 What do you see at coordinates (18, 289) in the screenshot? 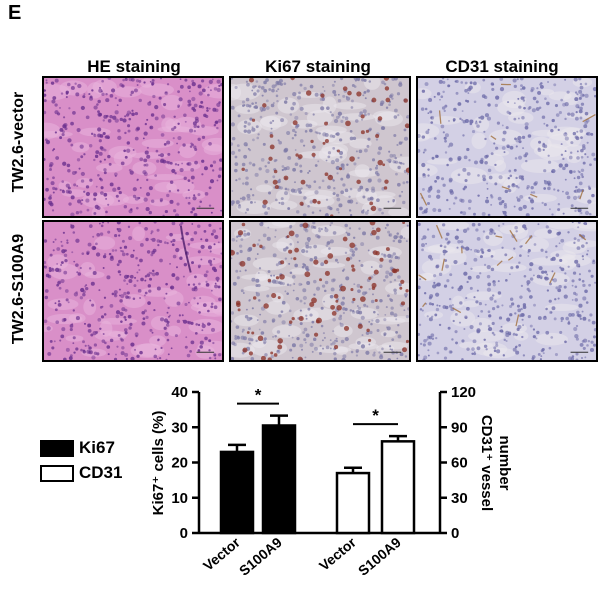
I see `row-label-s100a9: TW2.6-S100A9` at bounding box center [18, 289].